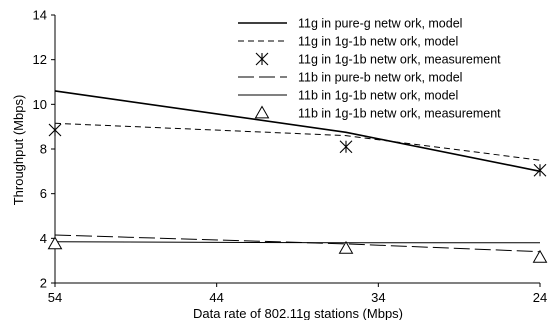 Image resolution: width=548 pixels, height=320 pixels. I want to click on series-5-line, so click(297, 242).